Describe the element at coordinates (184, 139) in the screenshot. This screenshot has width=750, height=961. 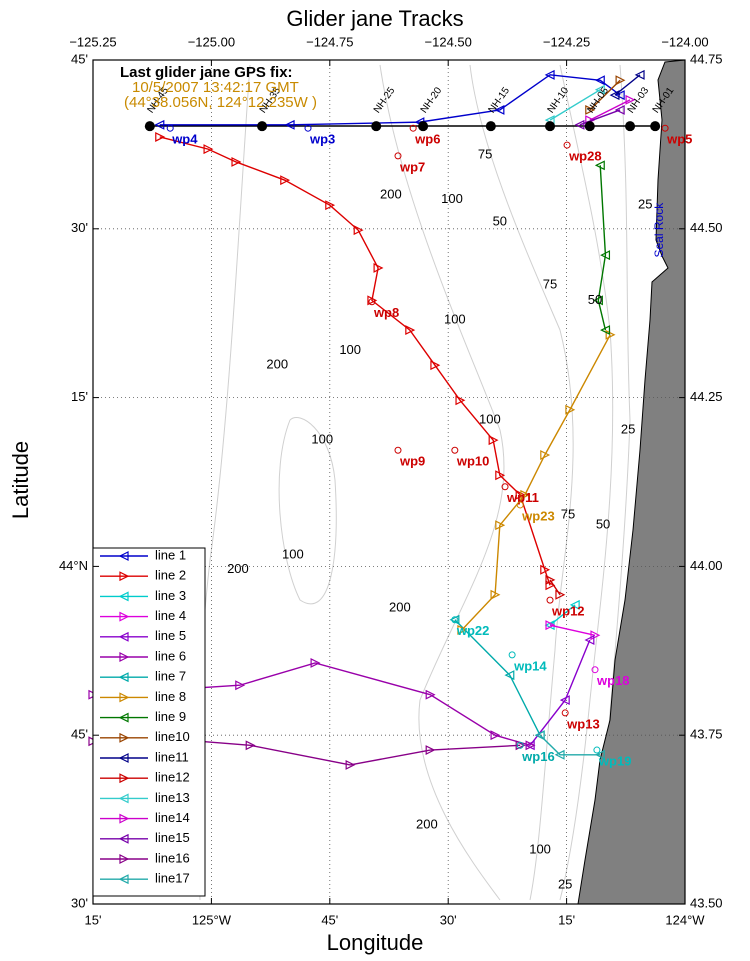
I see `waypoint-label: wp4` at that location.